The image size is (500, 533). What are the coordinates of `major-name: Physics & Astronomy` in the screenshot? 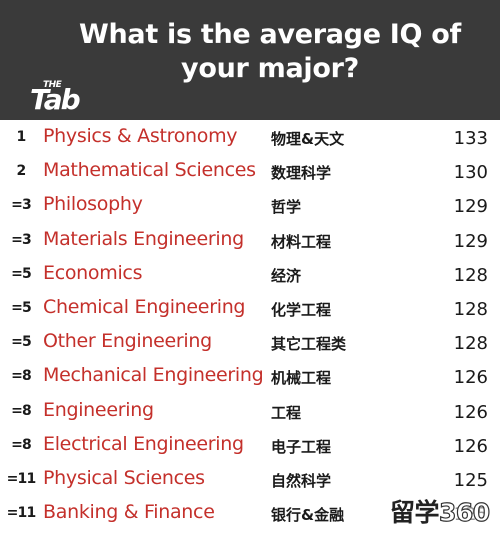 It's located at (140, 136).